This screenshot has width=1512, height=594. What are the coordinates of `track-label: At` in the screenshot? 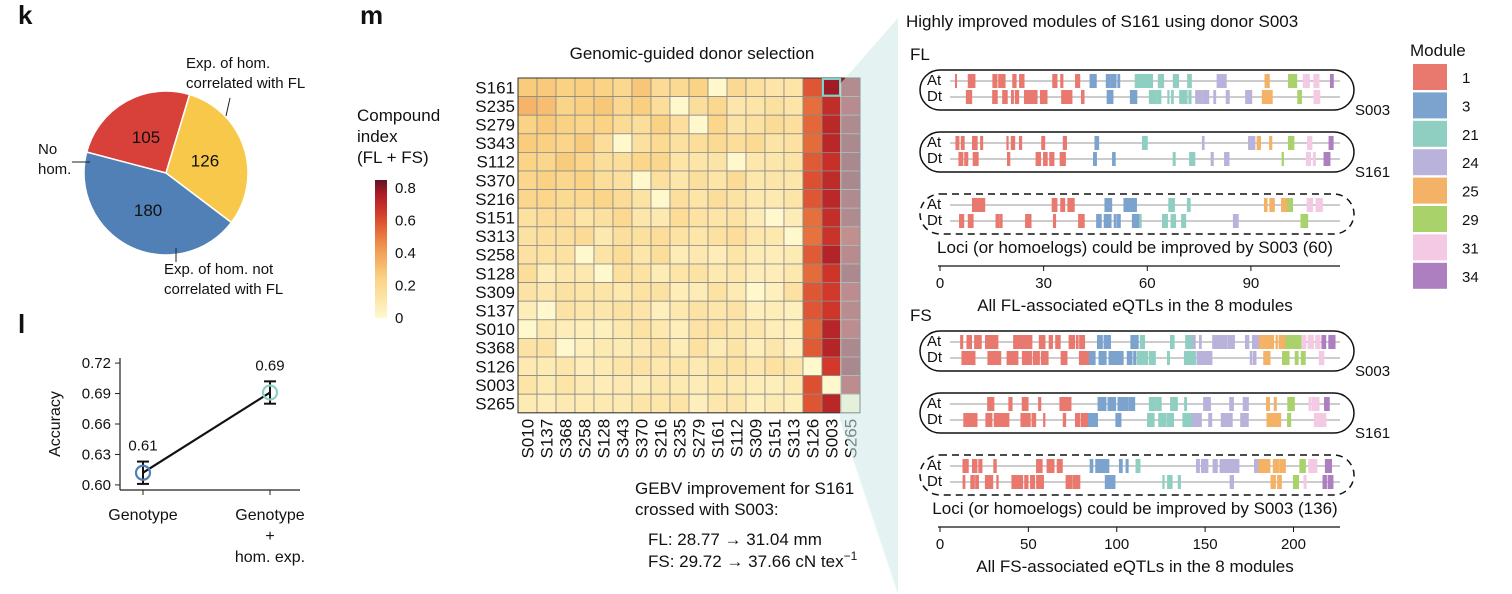 It's located at (934, 465).